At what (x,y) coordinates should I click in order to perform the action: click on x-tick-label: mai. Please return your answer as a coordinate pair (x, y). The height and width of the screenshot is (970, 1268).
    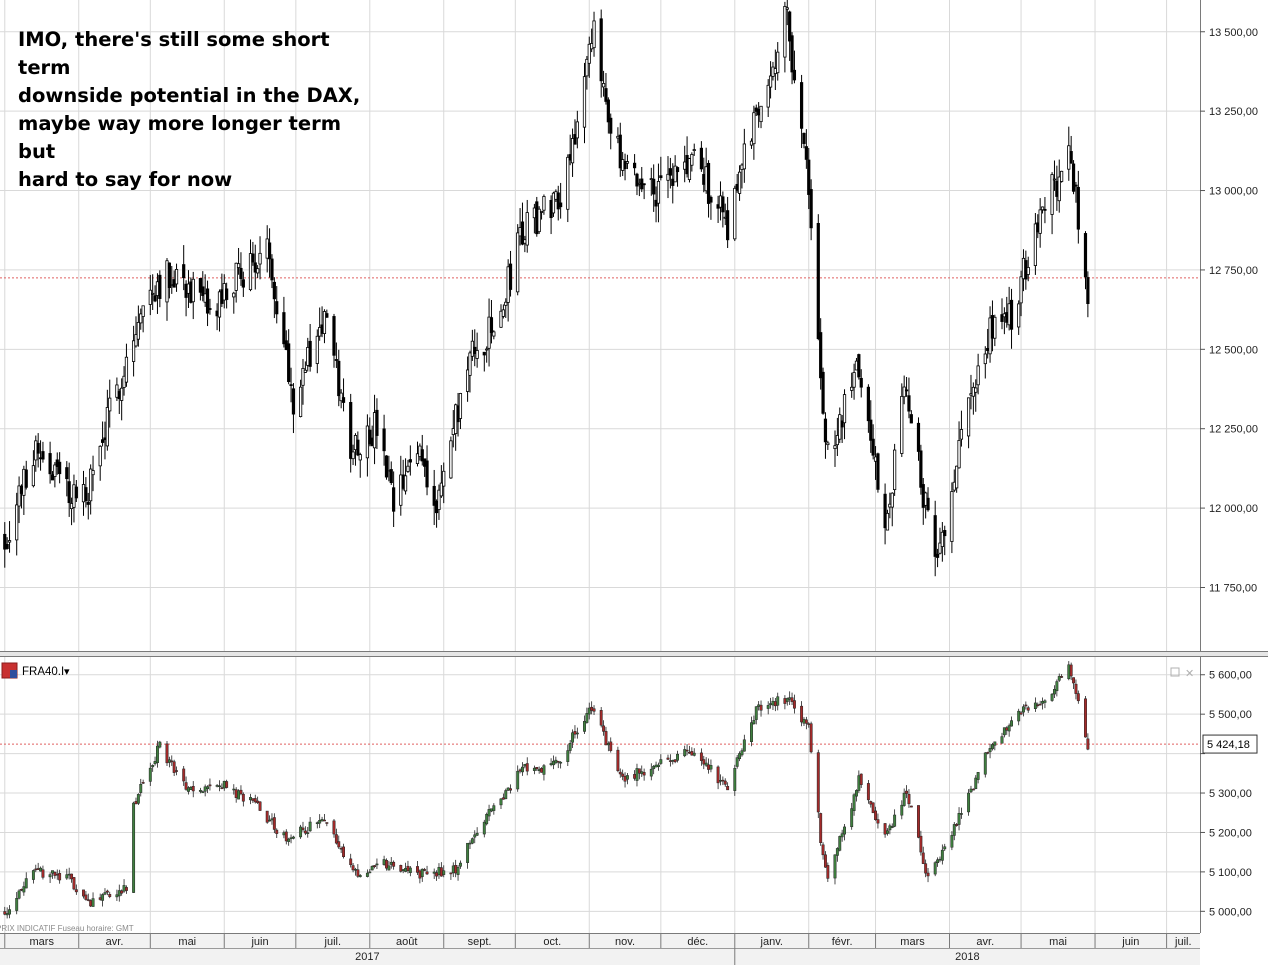
    Looking at the image, I should click on (187, 942).